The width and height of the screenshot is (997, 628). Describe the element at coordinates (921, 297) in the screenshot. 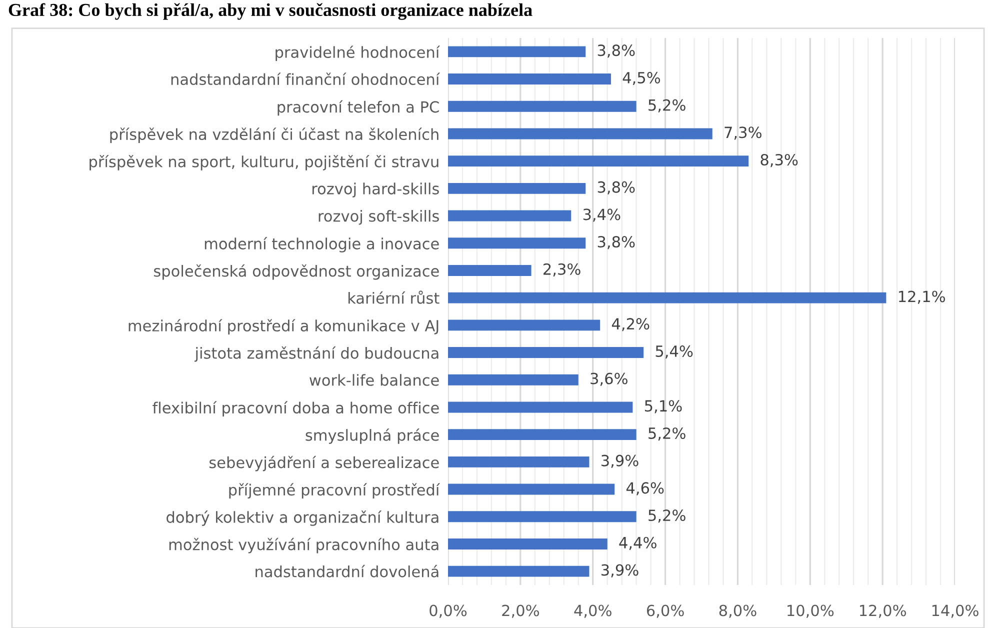

I see `data-label: 12,1%` at that location.